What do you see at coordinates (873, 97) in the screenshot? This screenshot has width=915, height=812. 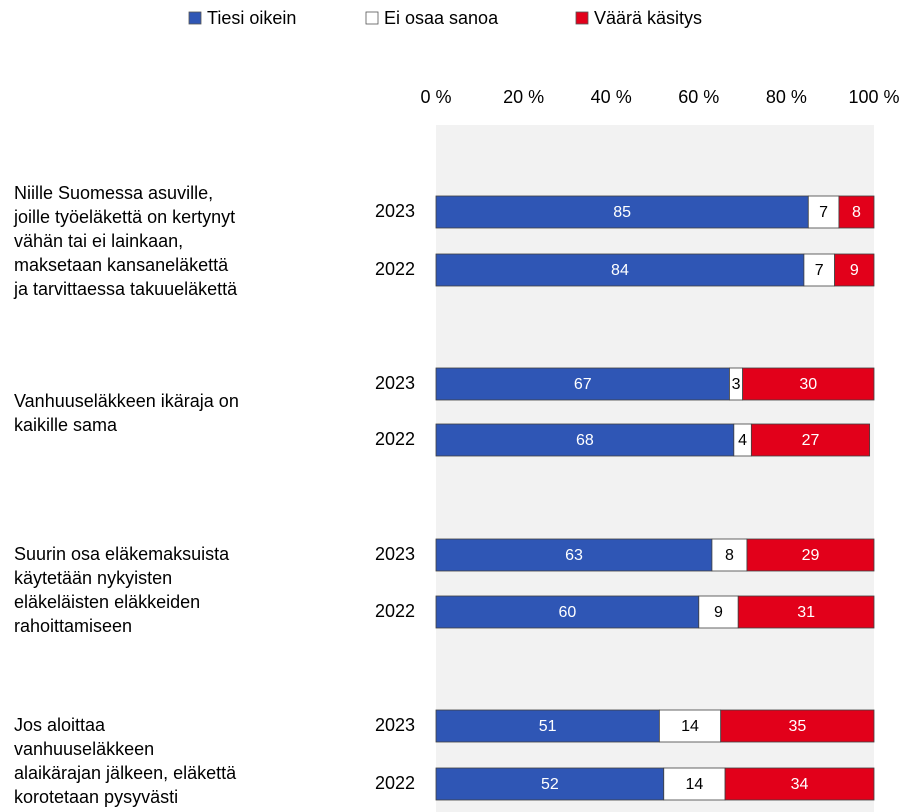 I see `x-tick-label: 100 %` at bounding box center [873, 97].